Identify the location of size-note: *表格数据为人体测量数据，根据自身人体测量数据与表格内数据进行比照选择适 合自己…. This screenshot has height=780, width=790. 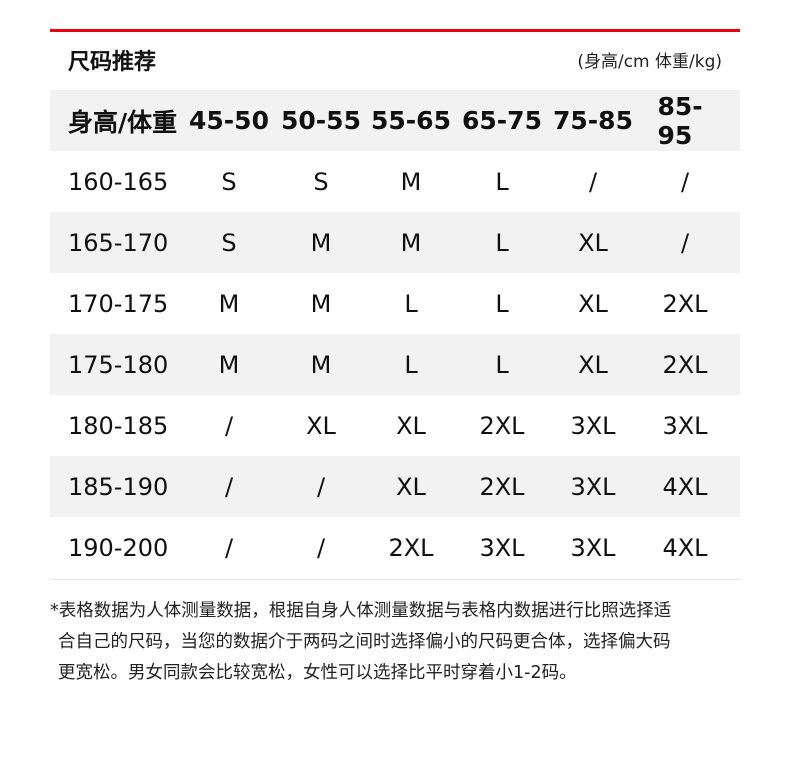
(400, 642).